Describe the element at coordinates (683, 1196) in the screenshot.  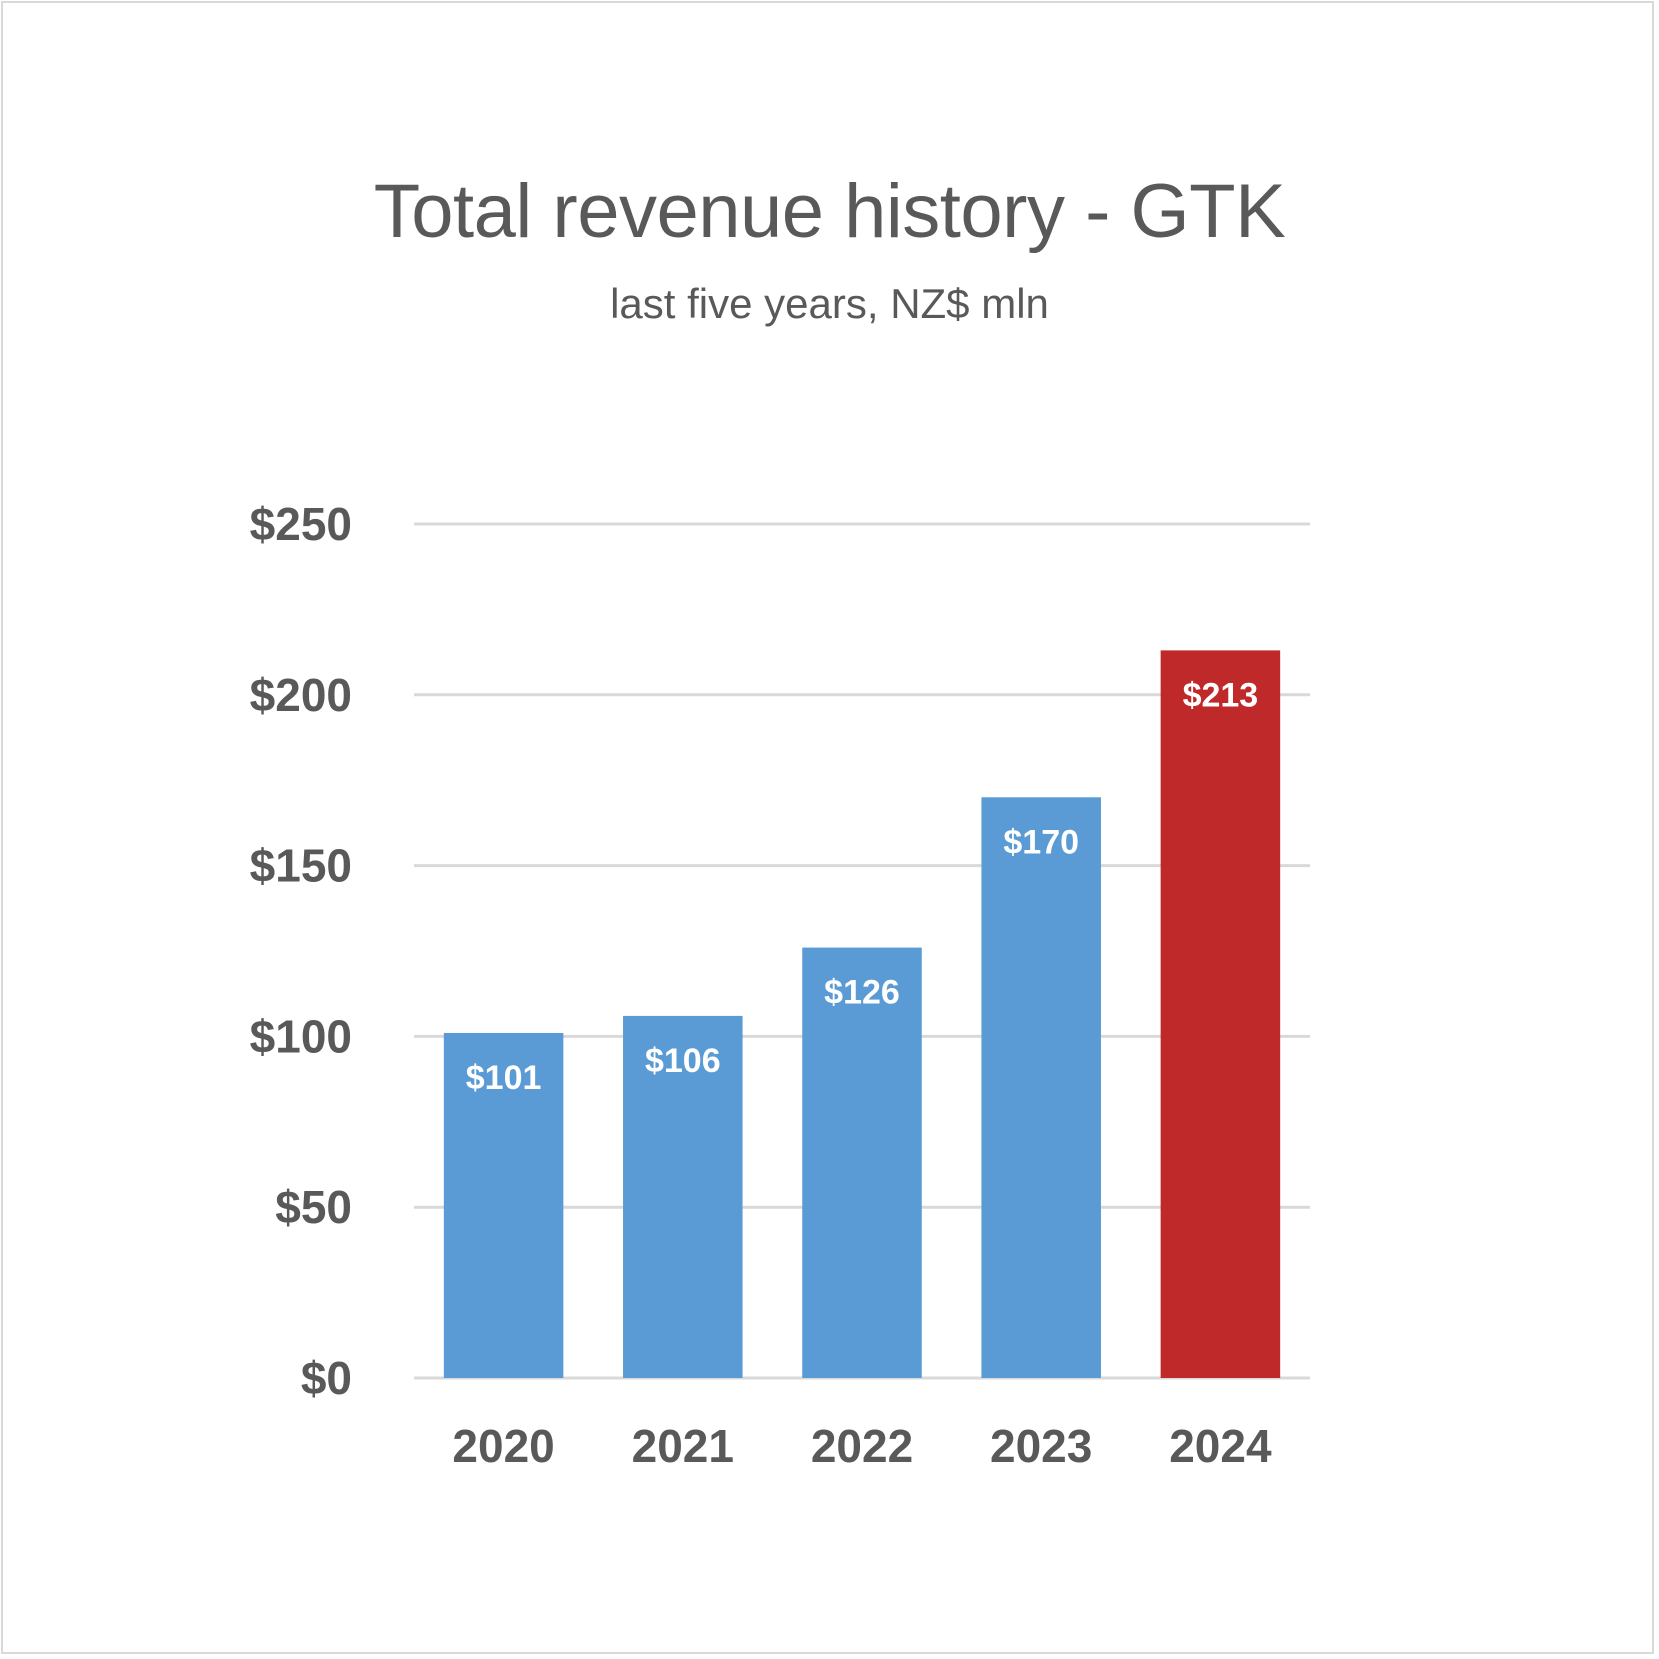
I see `bar-2021` at that location.